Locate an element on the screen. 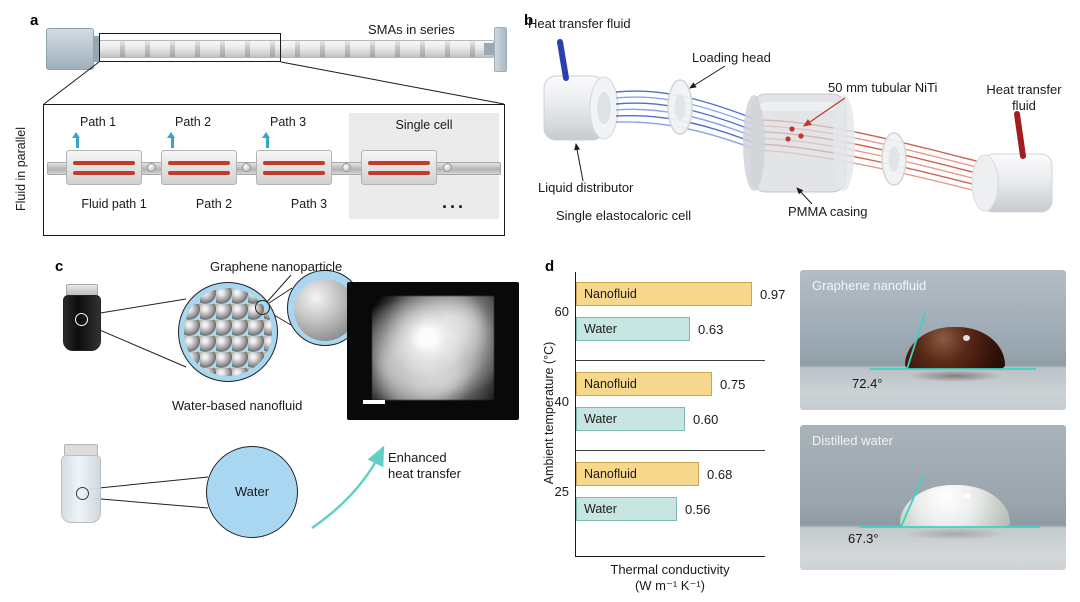 This screenshot has height=602, width=1080. enhanced-transfer-arrow is located at coordinates (348, 487).